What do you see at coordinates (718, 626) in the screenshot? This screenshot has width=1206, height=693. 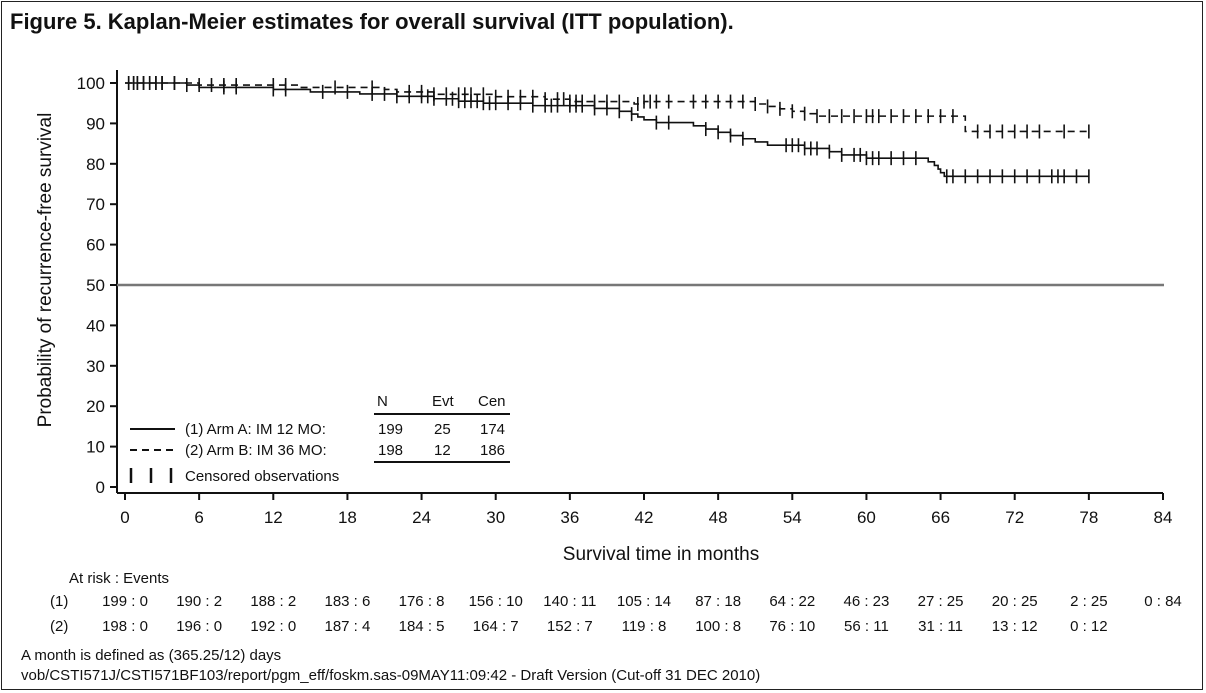 I see `at-risk-cell: 100 : 8` at bounding box center [718, 626].